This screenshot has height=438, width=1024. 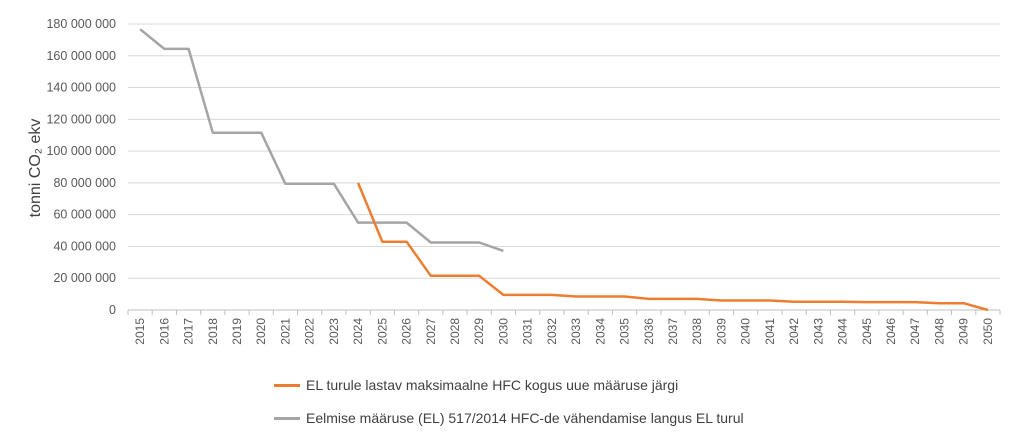 I want to click on x-tick-label: 2026, so click(x=407, y=331).